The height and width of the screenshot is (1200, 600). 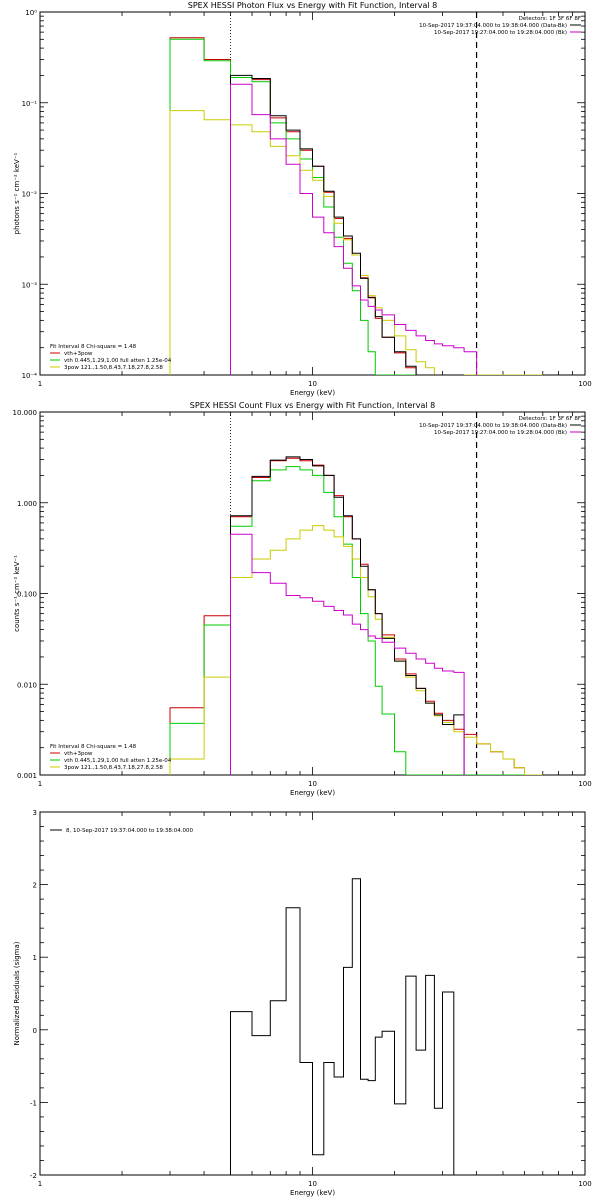 I want to click on y-tick-label: 0.100, so click(x=27, y=595).